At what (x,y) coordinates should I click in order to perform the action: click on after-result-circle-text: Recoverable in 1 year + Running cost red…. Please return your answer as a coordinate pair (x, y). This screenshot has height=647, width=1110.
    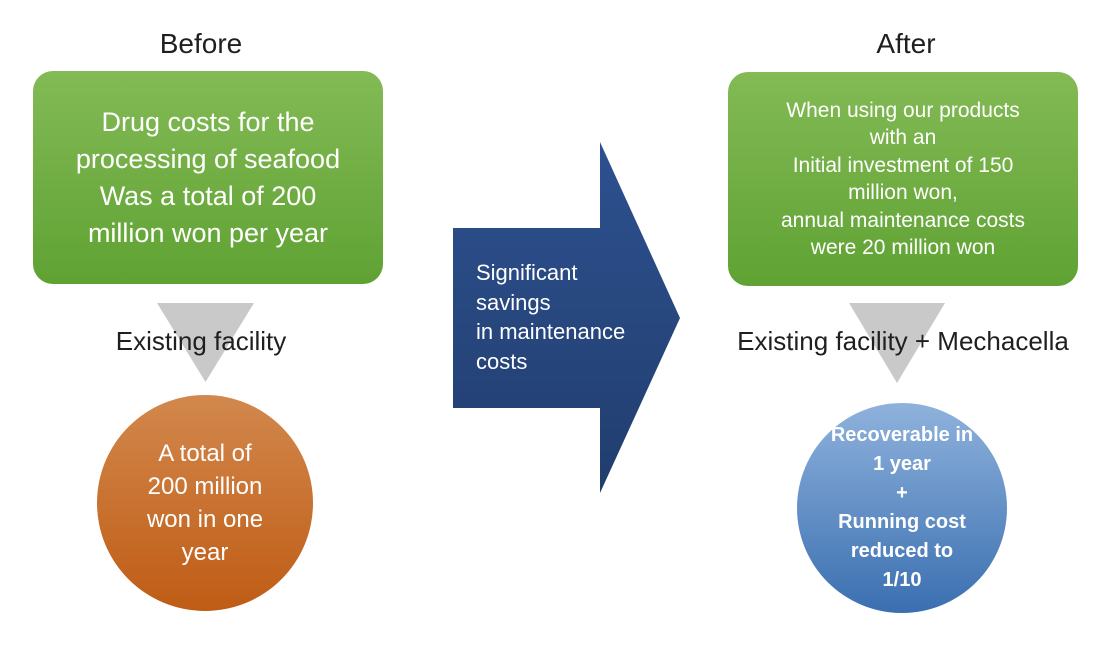
    Looking at the image, I should click on (902, 507).